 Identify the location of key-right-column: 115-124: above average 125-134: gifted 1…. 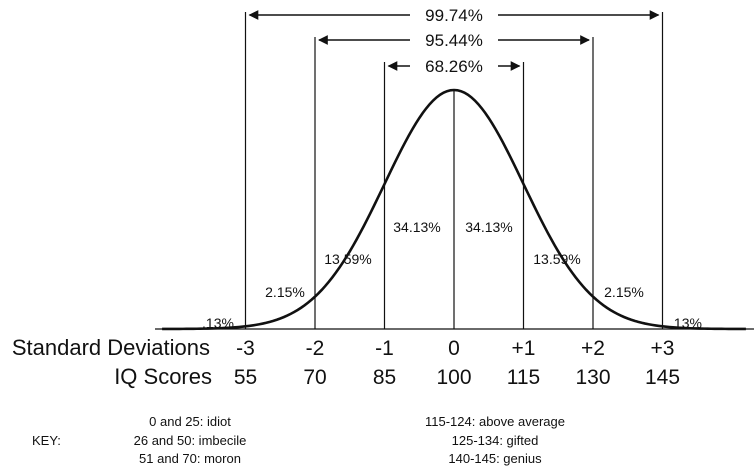
(495, 441).